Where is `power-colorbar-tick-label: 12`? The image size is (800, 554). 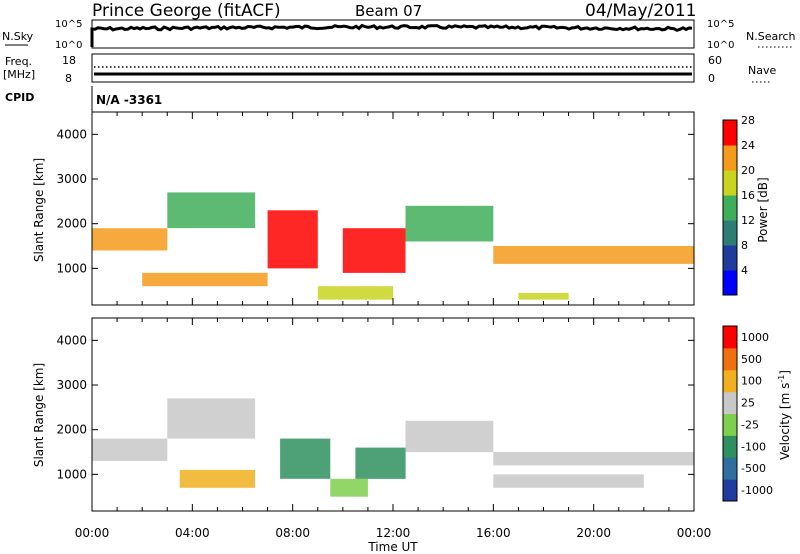
power-colorbar-tick-label: 12 is located at coordinates (748, 220).